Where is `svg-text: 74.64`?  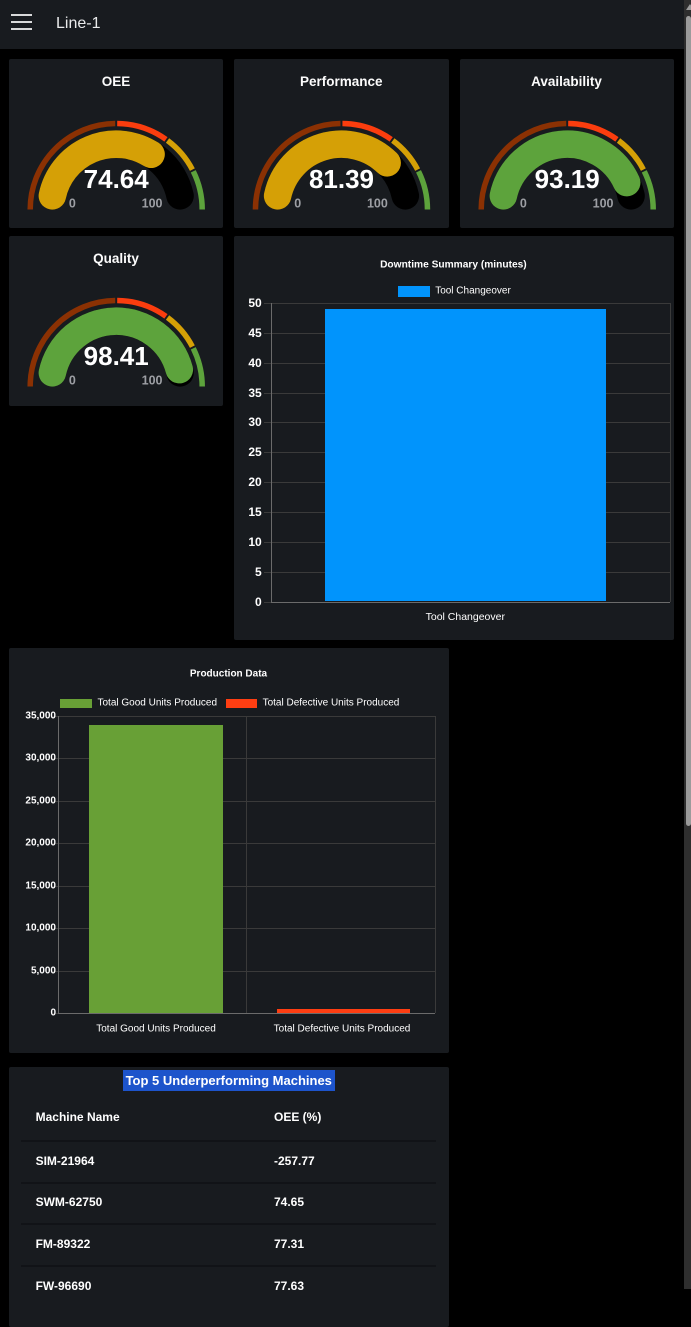 svg-text: 74.64 is located at coordinates (117, 179).